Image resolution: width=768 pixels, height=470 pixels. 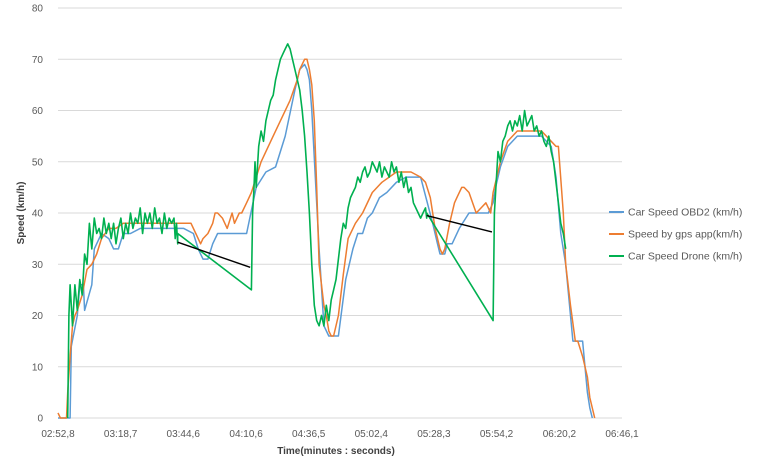 I want to click on x-tick-label: 05:02,4, so click(x=372, y=434).